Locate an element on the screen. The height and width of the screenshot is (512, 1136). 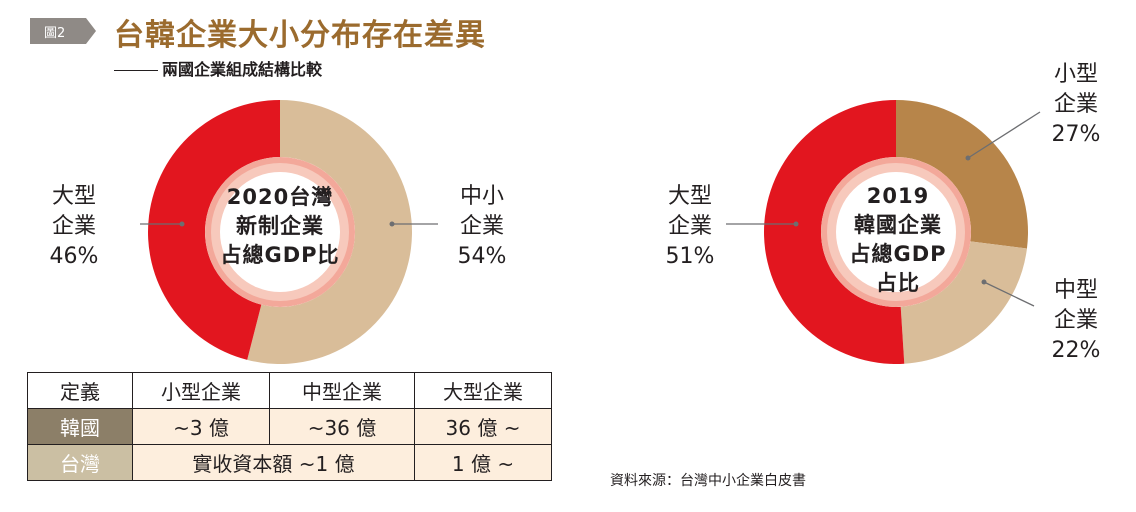
table-header-cell: 小型企業 is located at coordinates (201, 390).